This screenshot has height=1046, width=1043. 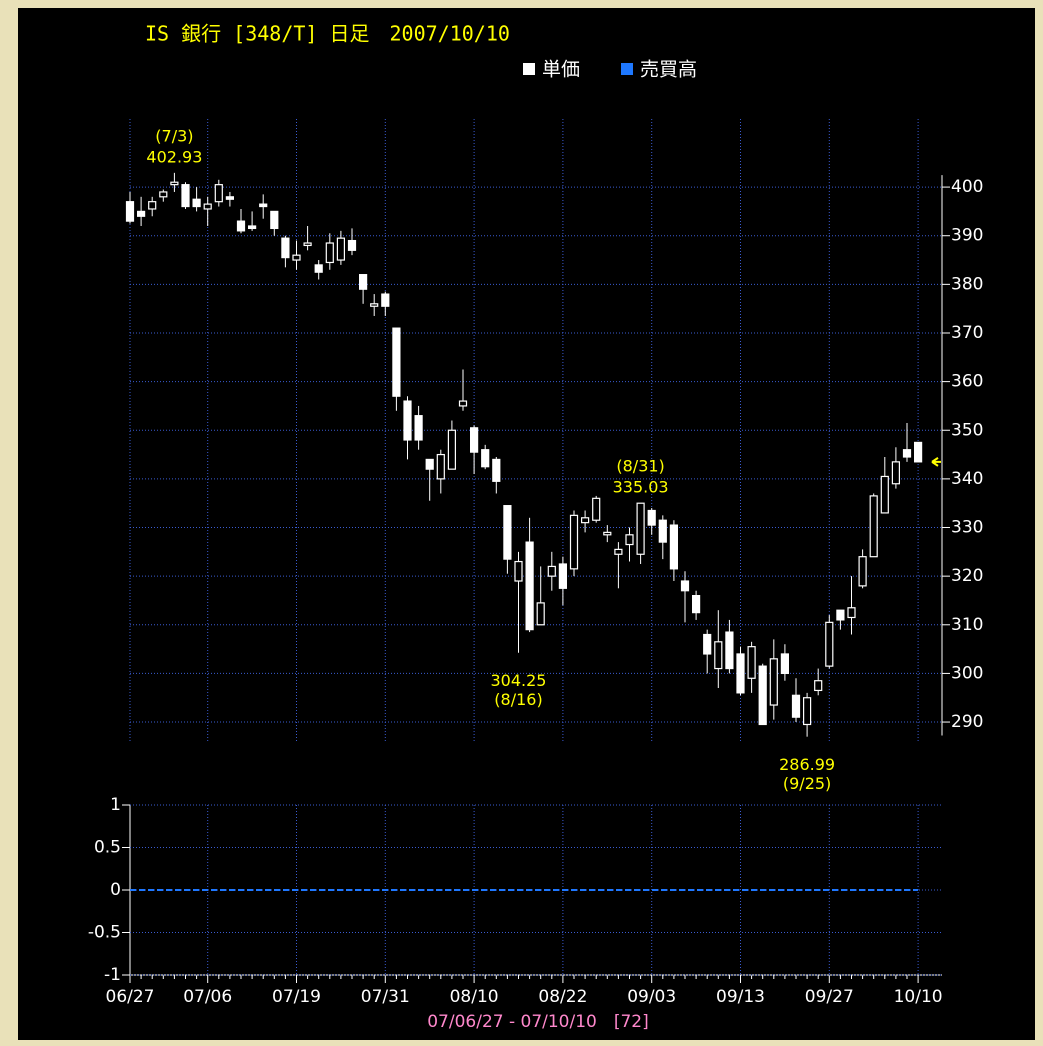 What do you see at coordinates (104, 933) in the screenshot?
I see `y2-tick-label: -0.5` at bounding box center [104, 933].